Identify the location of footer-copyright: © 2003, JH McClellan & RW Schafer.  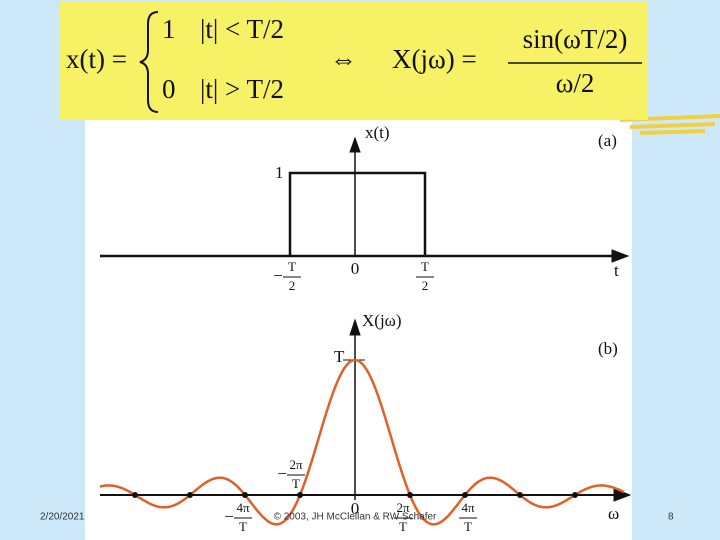
(355, 517).